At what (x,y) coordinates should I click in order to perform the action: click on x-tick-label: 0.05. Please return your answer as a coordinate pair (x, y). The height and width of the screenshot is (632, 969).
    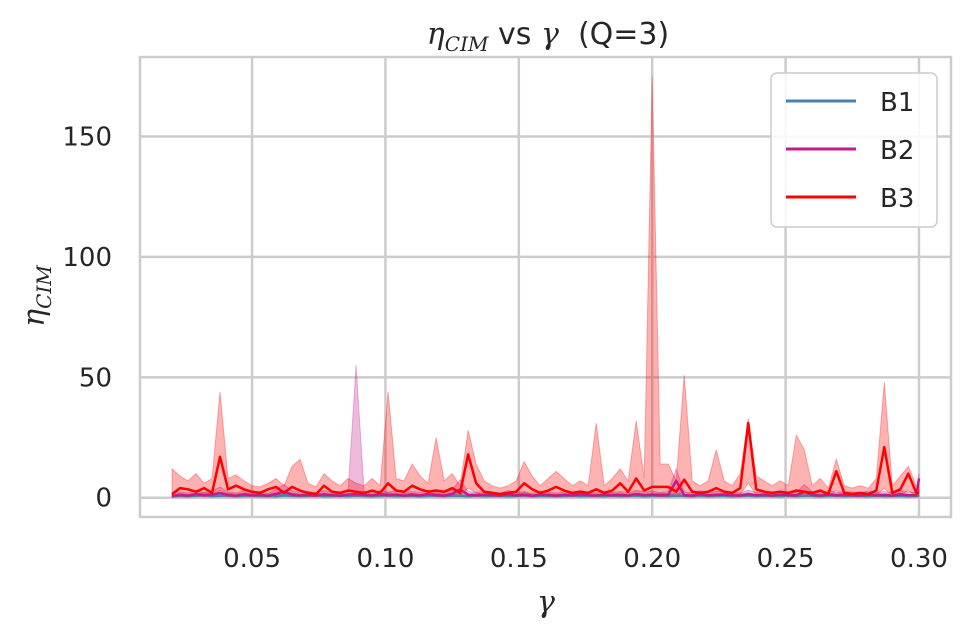
    Looking at the image, I should click on (252, 559).